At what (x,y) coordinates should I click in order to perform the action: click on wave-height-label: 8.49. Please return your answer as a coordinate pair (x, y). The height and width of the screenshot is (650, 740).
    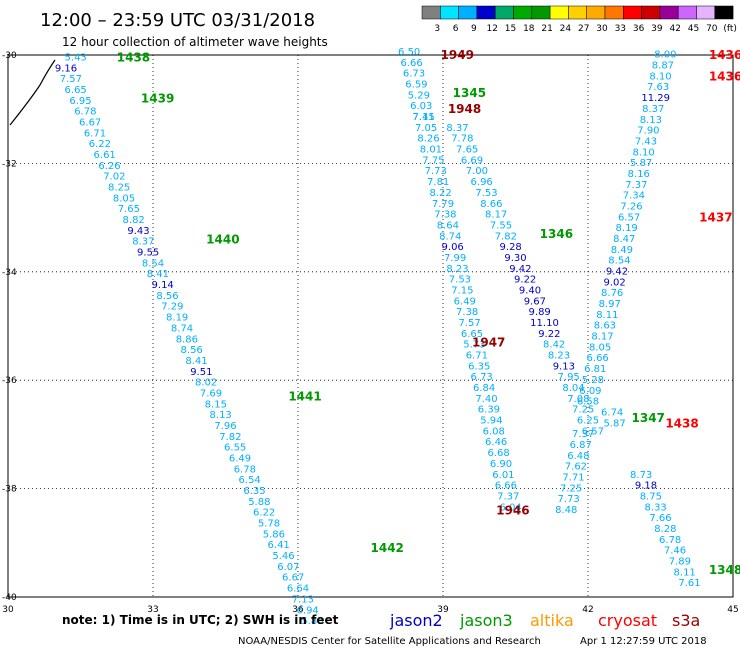
    Looking at the image, I should click on (622, 250).